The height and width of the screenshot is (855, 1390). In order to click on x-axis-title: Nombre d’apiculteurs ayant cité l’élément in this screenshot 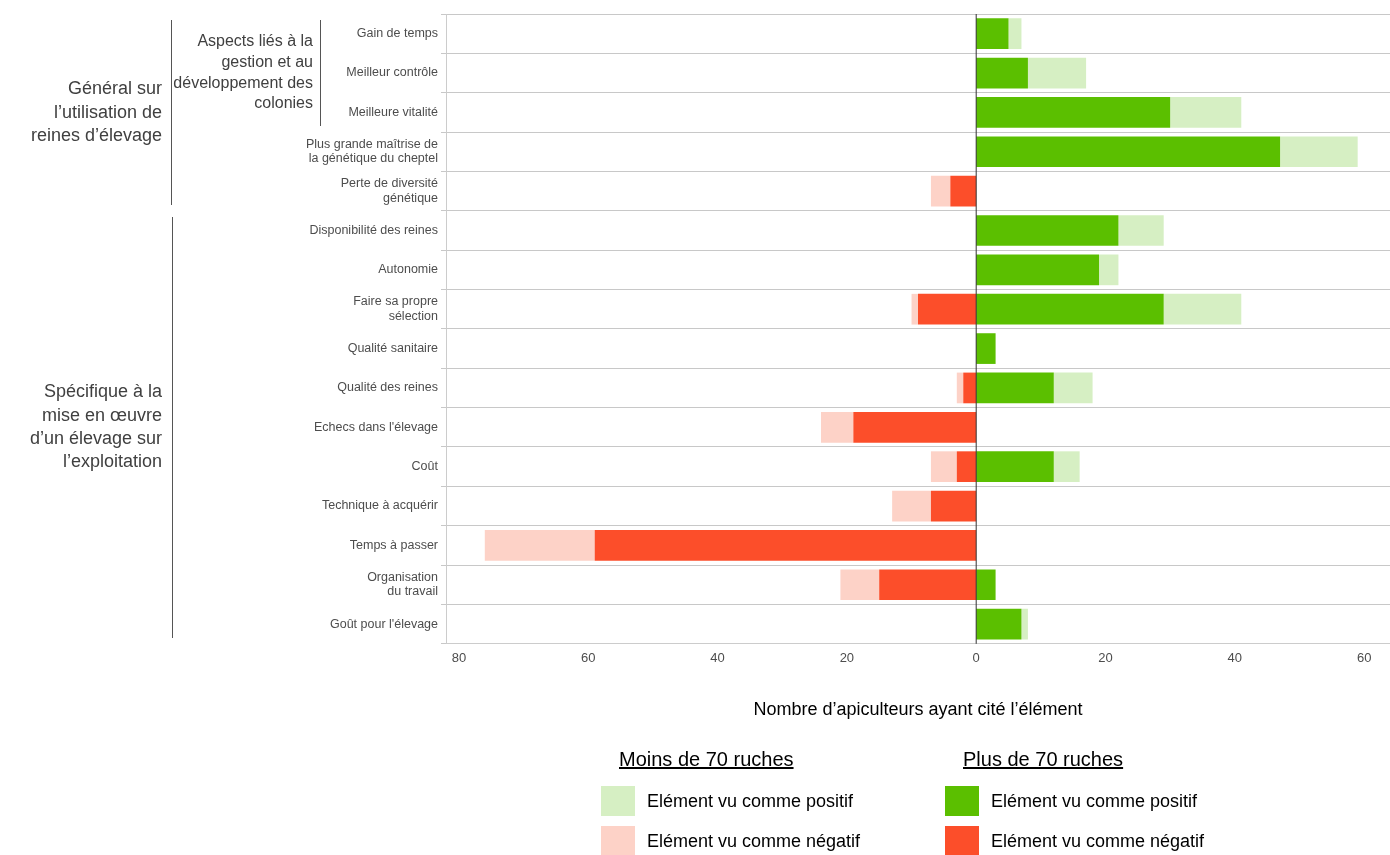, I will do `click(918, 709)`.